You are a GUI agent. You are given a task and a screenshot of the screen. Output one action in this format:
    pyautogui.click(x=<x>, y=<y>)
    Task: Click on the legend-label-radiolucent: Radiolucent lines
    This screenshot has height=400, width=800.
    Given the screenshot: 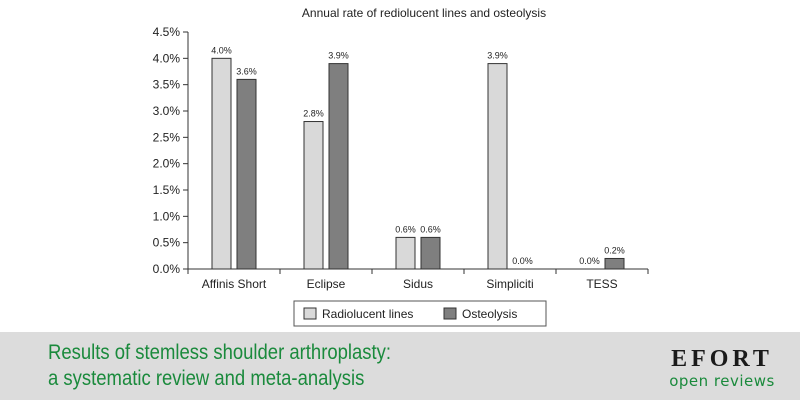 What is the action you would take?
    pyautogui.click(x=367, y=314)
    